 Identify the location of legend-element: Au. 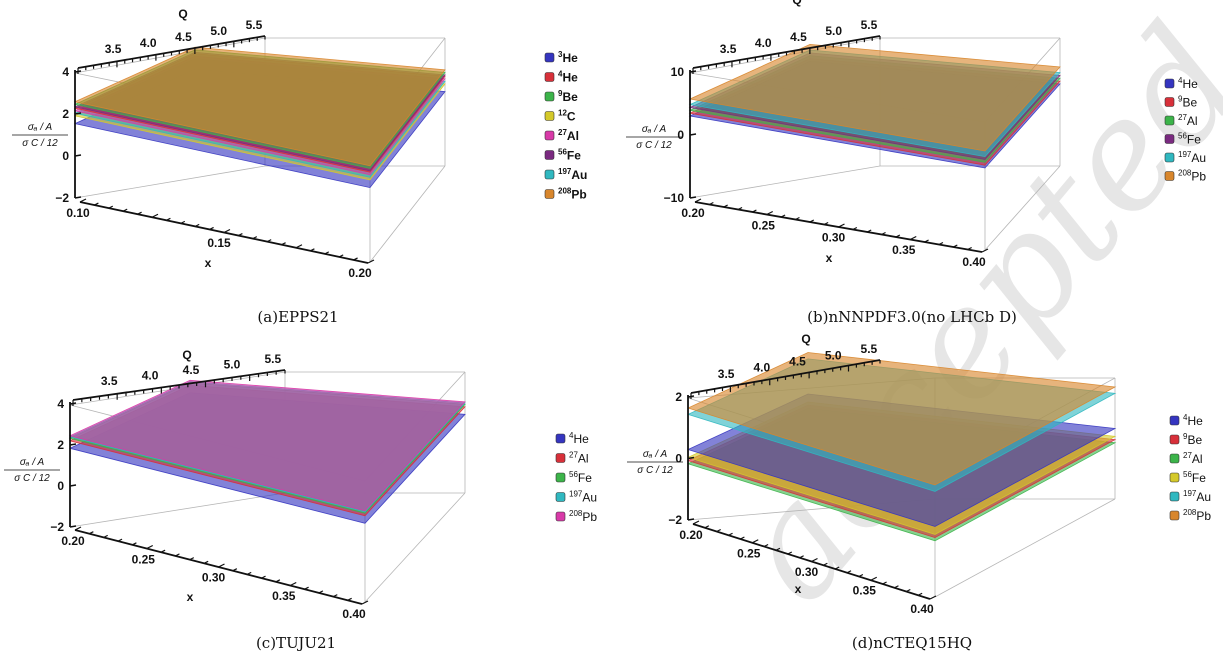
(579, 175).